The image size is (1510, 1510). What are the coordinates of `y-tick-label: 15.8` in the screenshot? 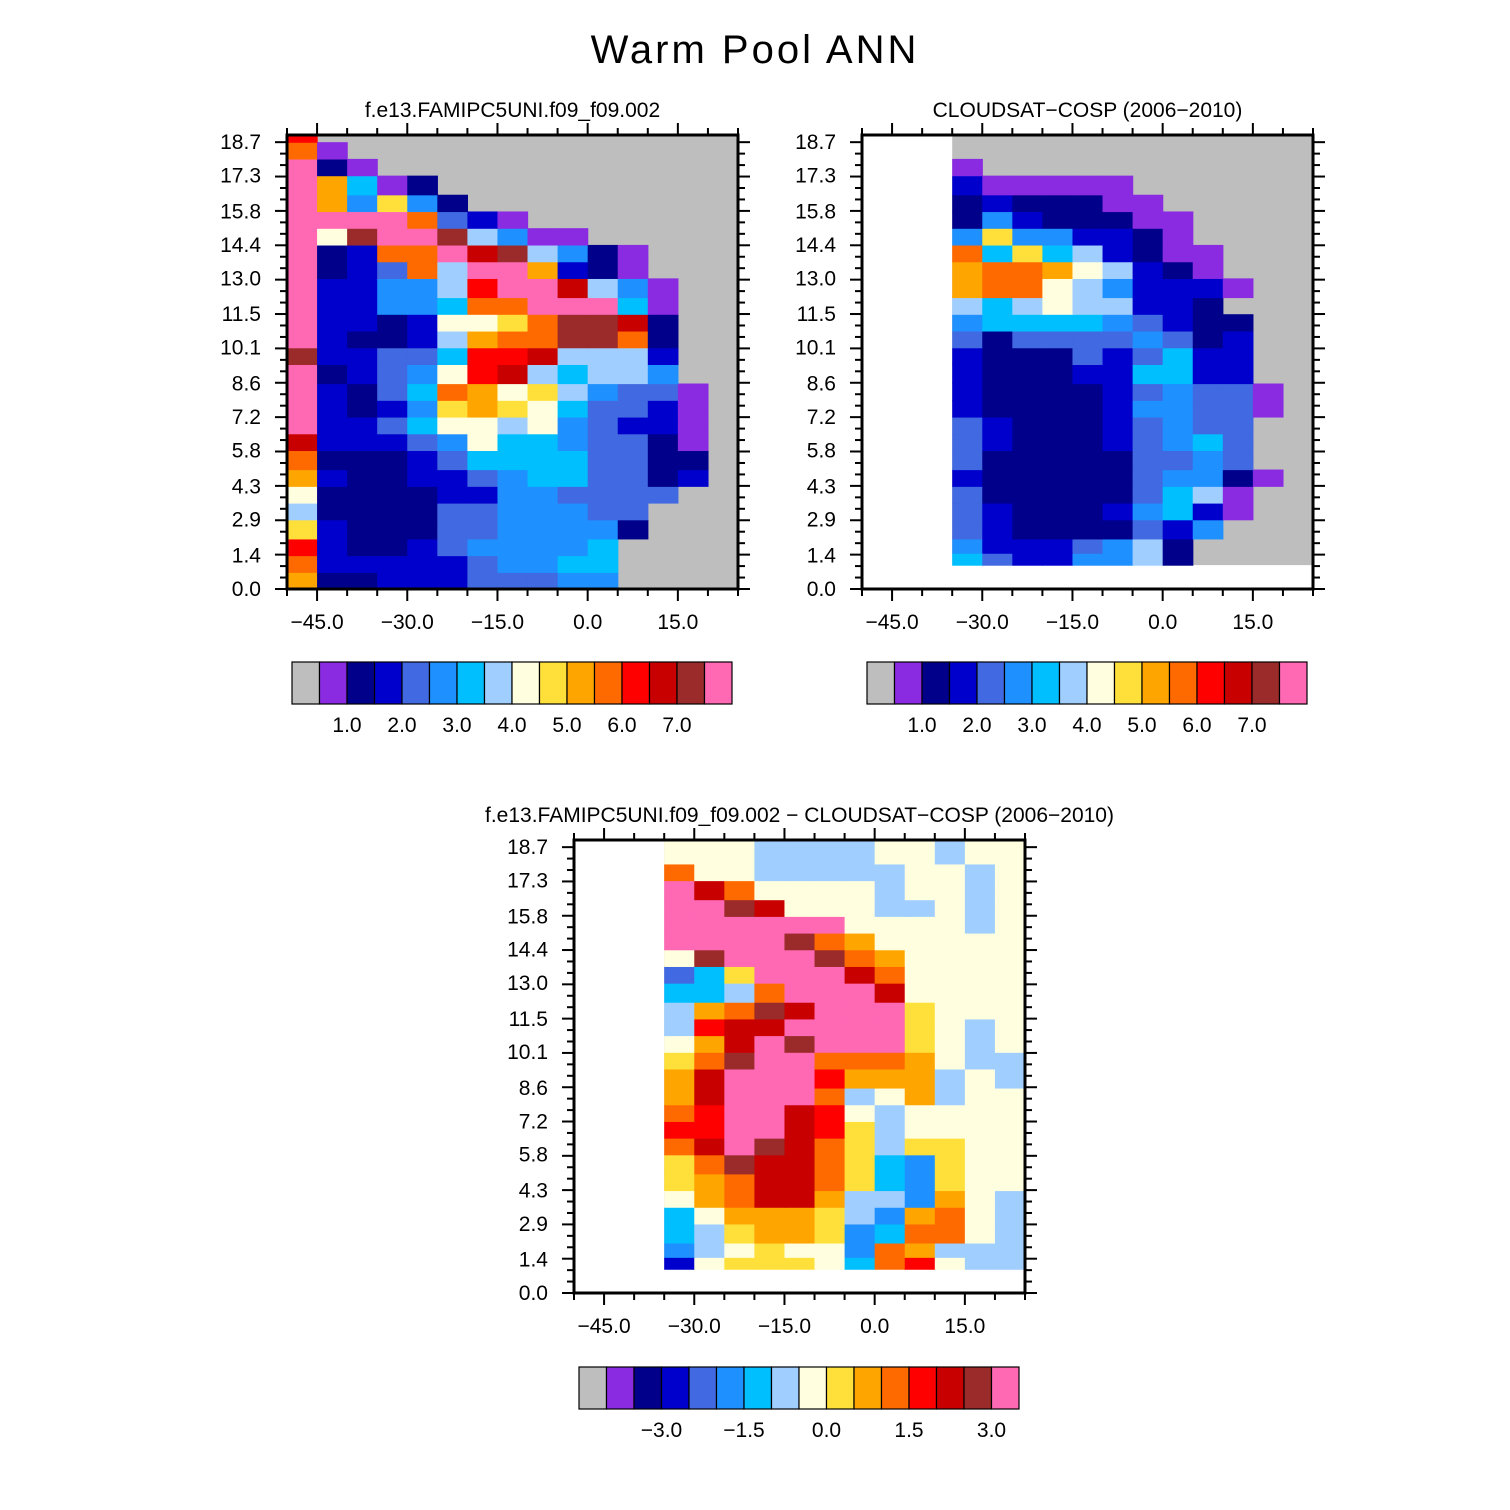 It's located at (815, 211).